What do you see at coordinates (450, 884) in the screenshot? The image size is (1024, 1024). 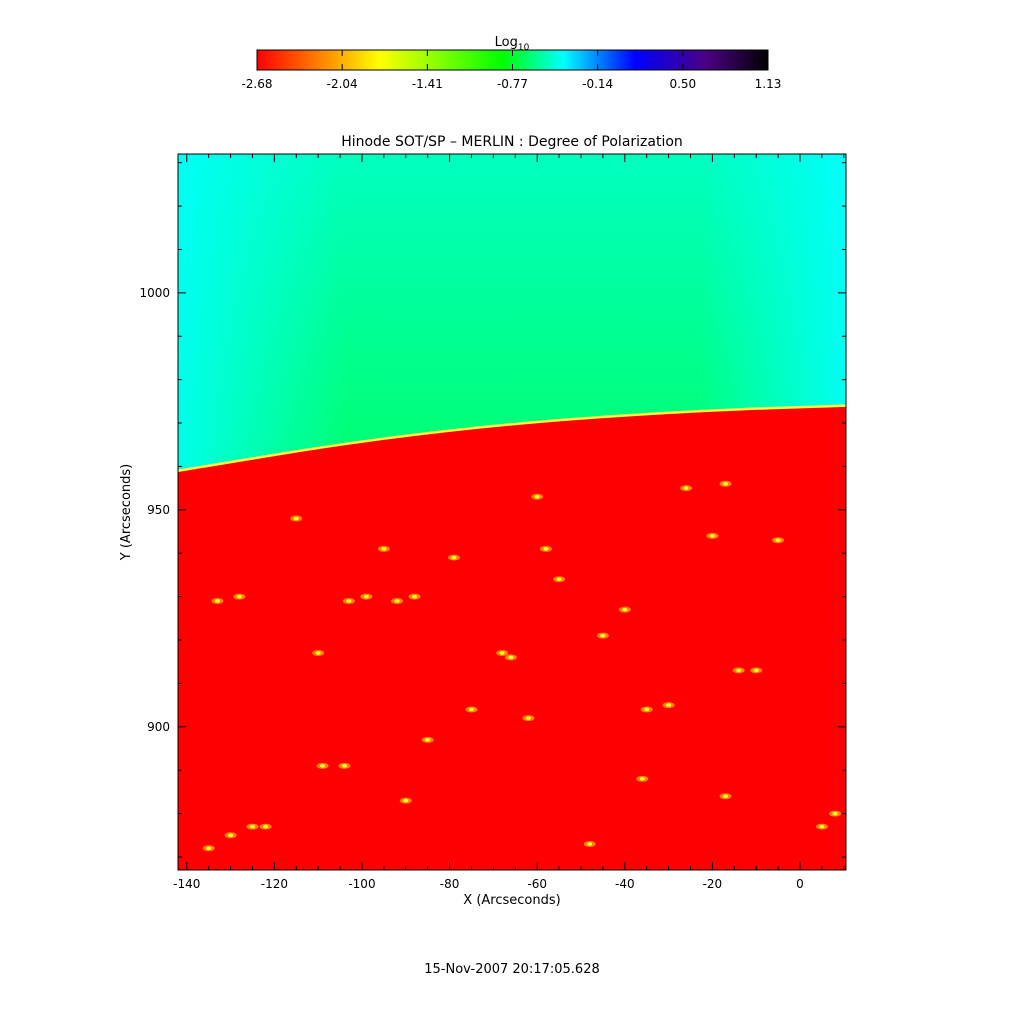 I see `x-tick-label: -80` at bounding box center [450, 884].